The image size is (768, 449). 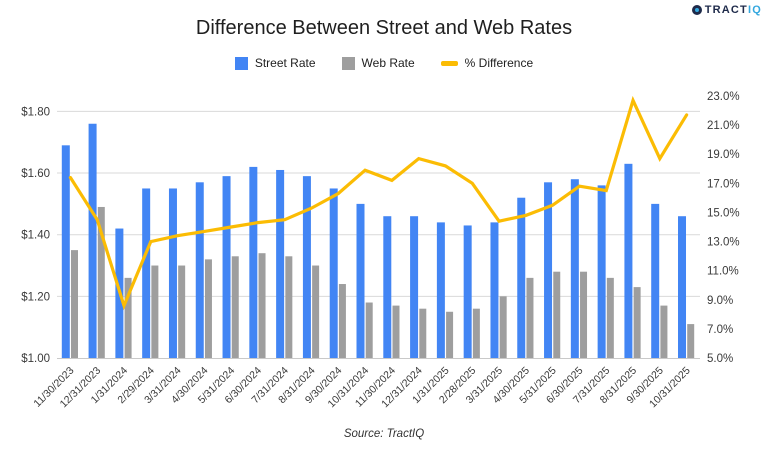 I want to click on legend-item--difference: % Difference, so click(x=487, y=63).